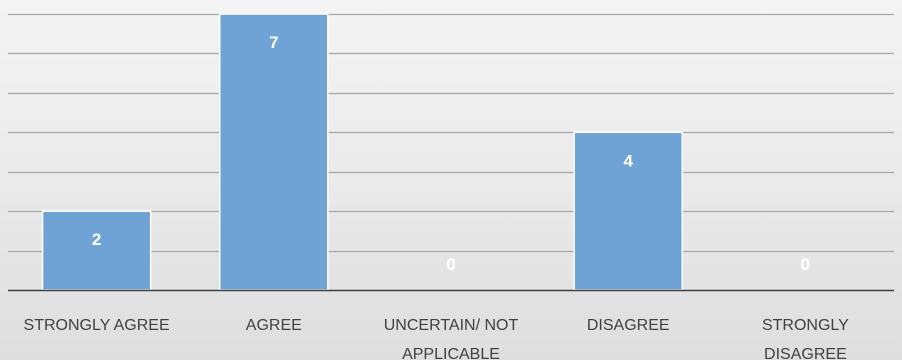  What do you see at coordinates (451, 353) in the screenshot?
I see `category-label-line: APPLICABLE` at bounding box center [451, 353].